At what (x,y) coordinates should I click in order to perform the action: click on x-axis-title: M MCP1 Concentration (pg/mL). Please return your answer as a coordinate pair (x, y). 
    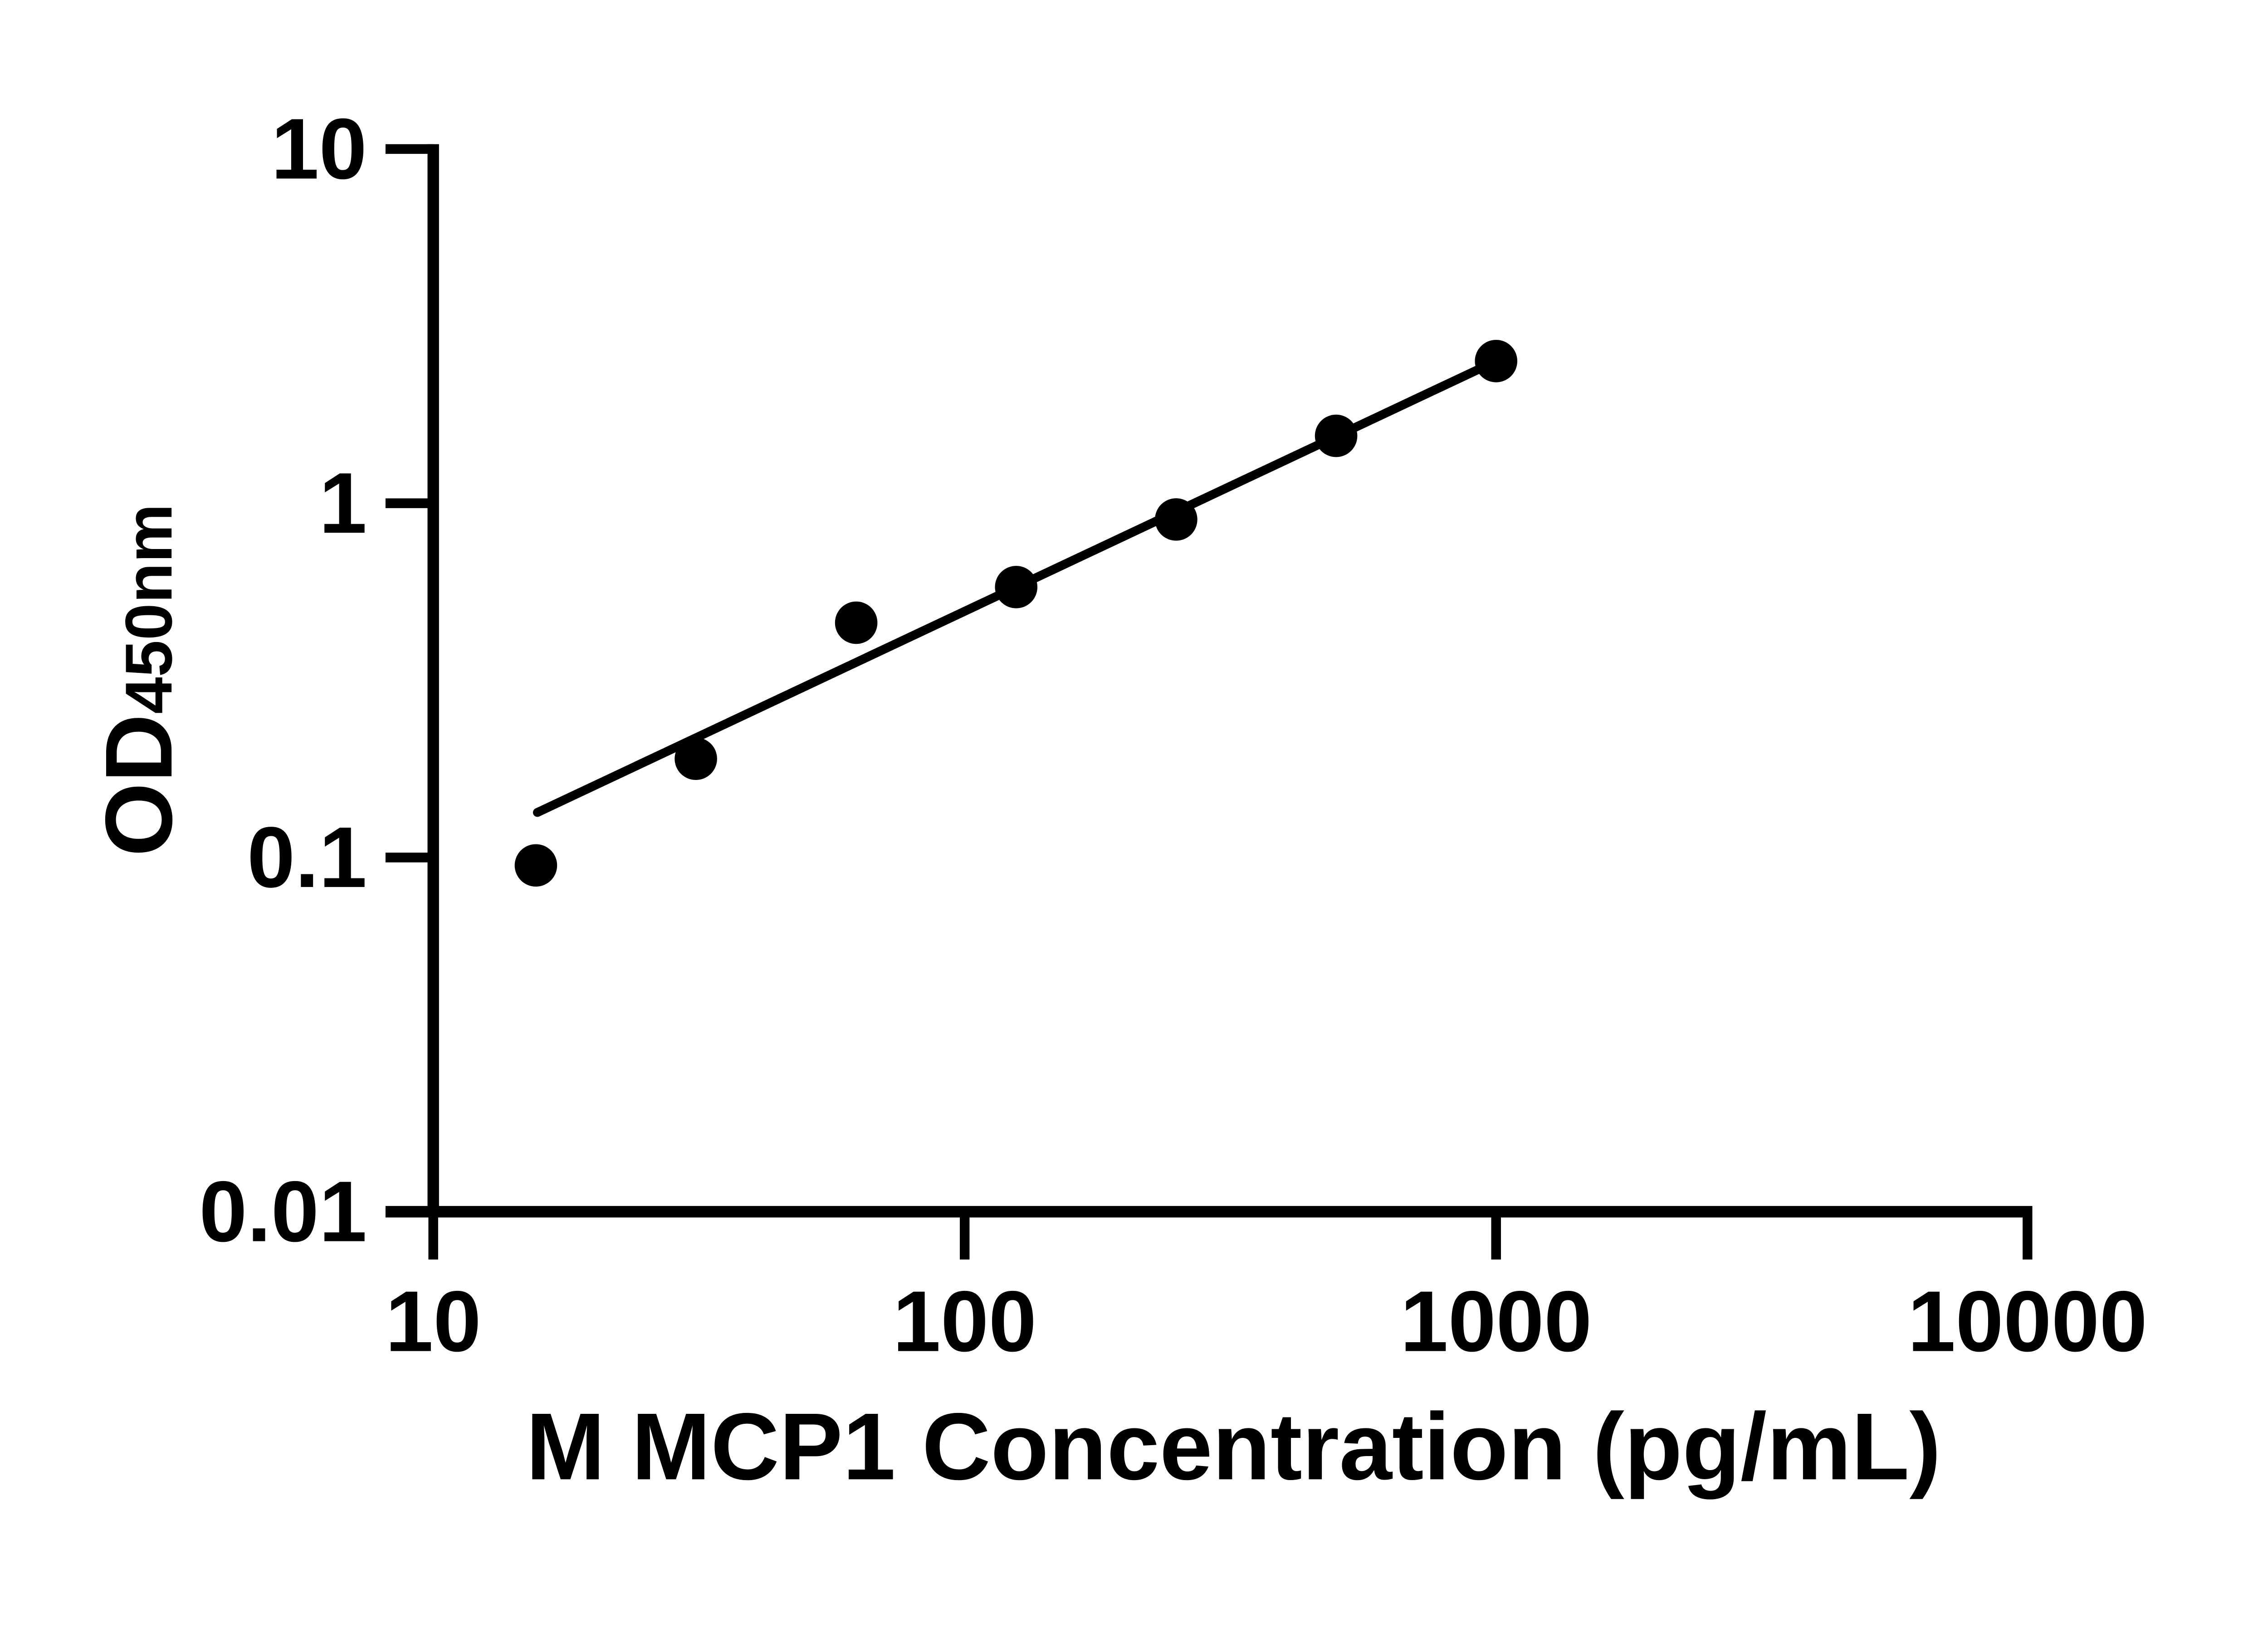
    Looking at the image, I should click on (1233, 1446).